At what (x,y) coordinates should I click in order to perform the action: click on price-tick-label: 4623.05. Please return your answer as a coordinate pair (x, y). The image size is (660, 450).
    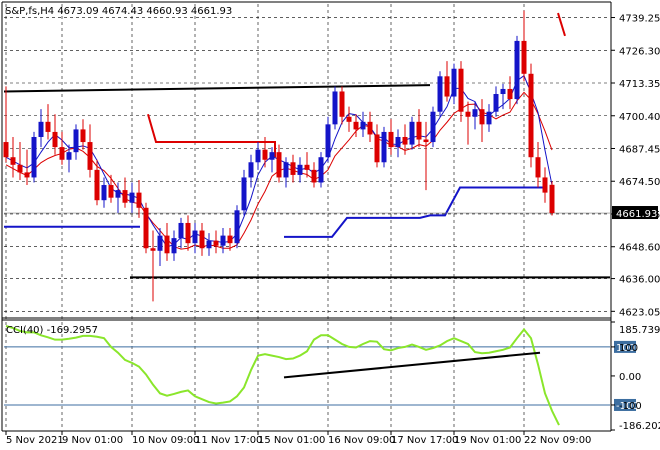
    Looking at the image, I should click on (639, 312).